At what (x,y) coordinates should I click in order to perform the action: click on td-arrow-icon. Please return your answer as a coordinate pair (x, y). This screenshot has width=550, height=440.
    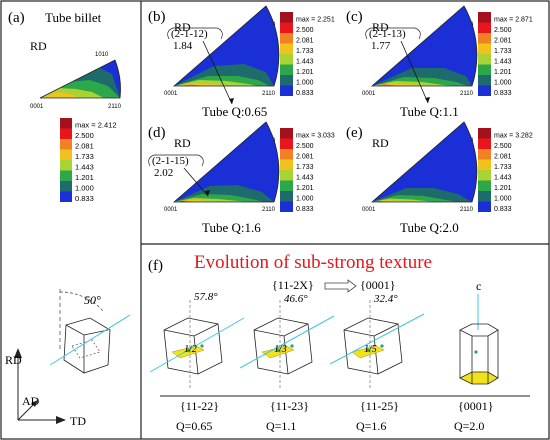
    Looking at the image, I should click on (61, 420).